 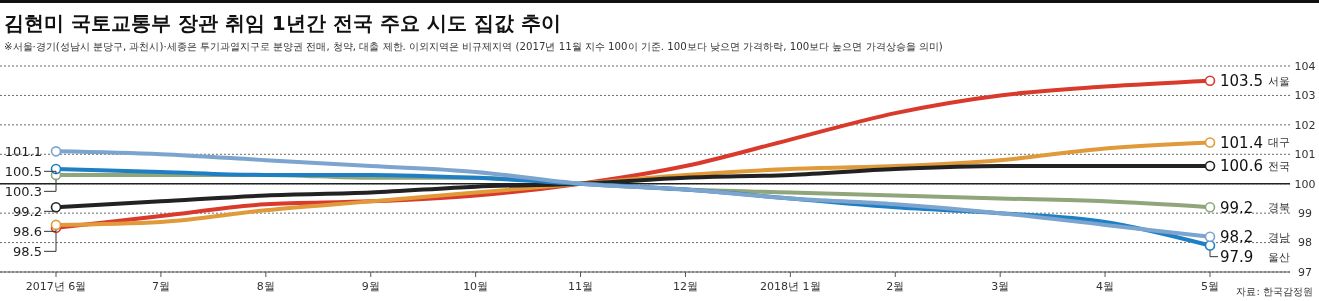 What do you see at coordinates (1105, 286) in the screenshot?
I see `x-tick-label: 4월` at bounding box center [1105, 286].